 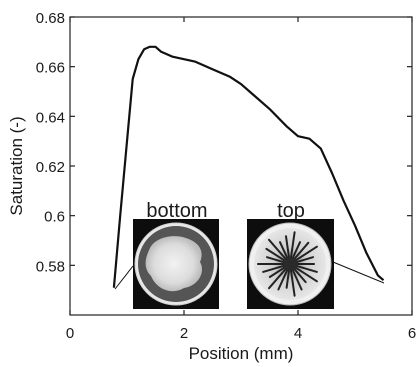 What do you see at coordinates (70, 333) in the screenshot?
I see `x-tick-label: 0` at bounding box center [70, 333].